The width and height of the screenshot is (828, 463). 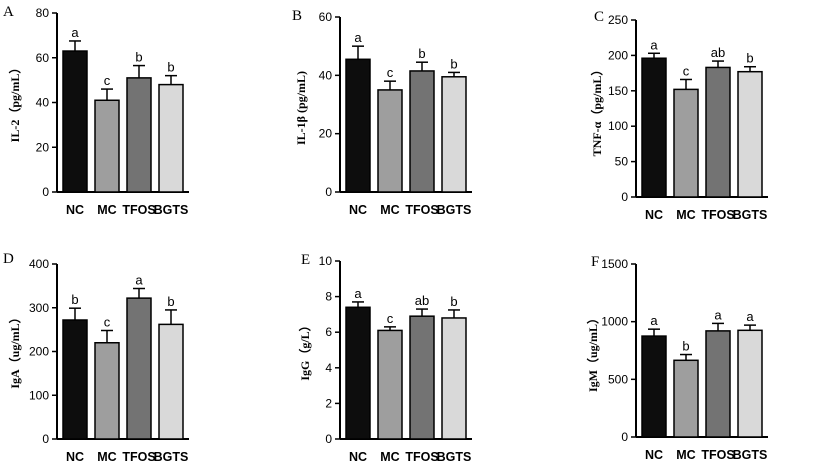 I want to click on y-tick-label: 50, so click(x=622, y=162).